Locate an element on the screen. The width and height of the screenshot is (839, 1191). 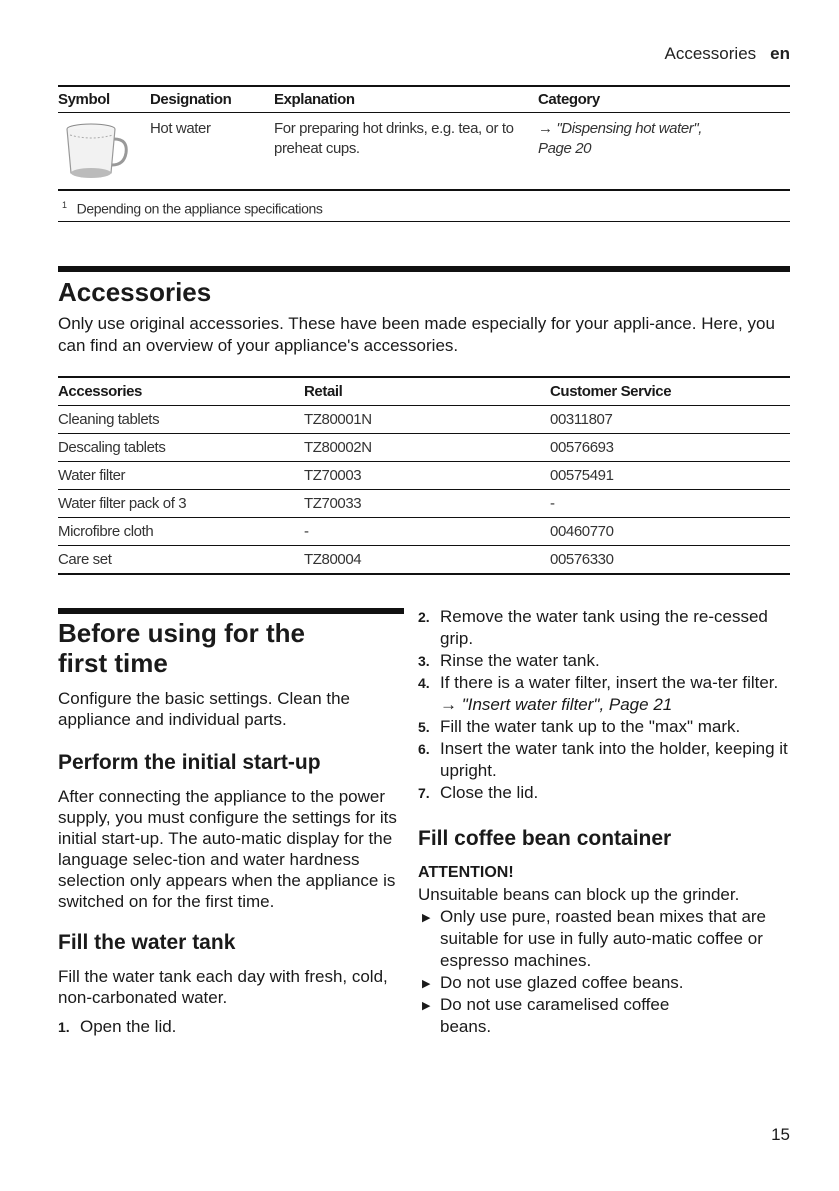
accessory-name: Descaling tablets is located at coordinates (181, 447).